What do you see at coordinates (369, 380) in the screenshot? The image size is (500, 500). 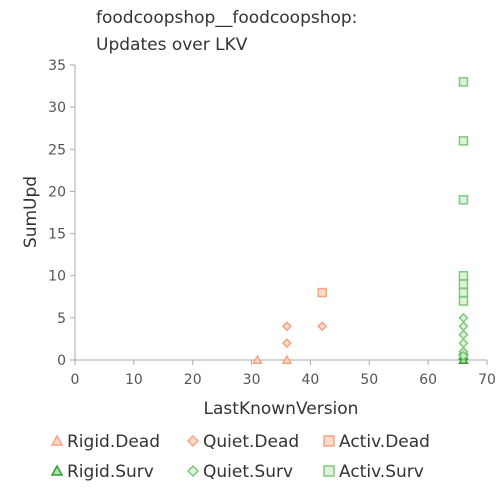 I see `x-tick-label: 50` at bounding box center [369, 380].